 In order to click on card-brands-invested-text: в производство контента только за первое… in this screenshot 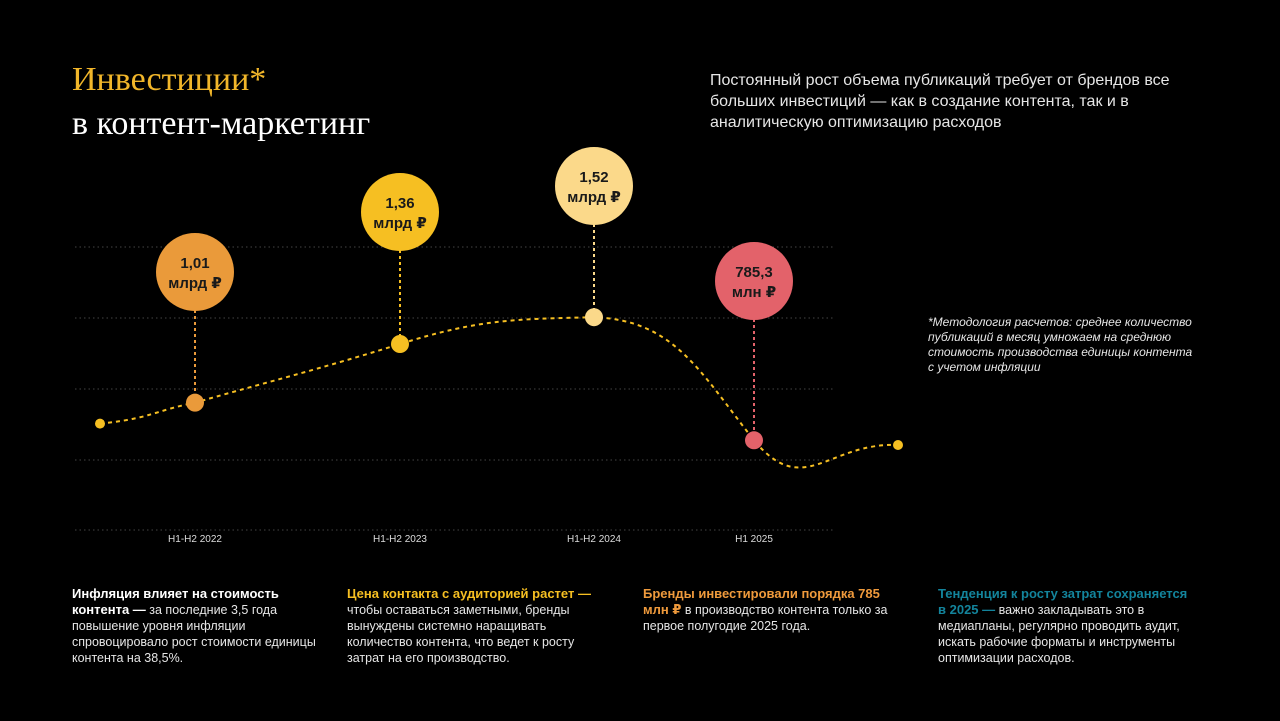, I will do `click(765, 618)`.